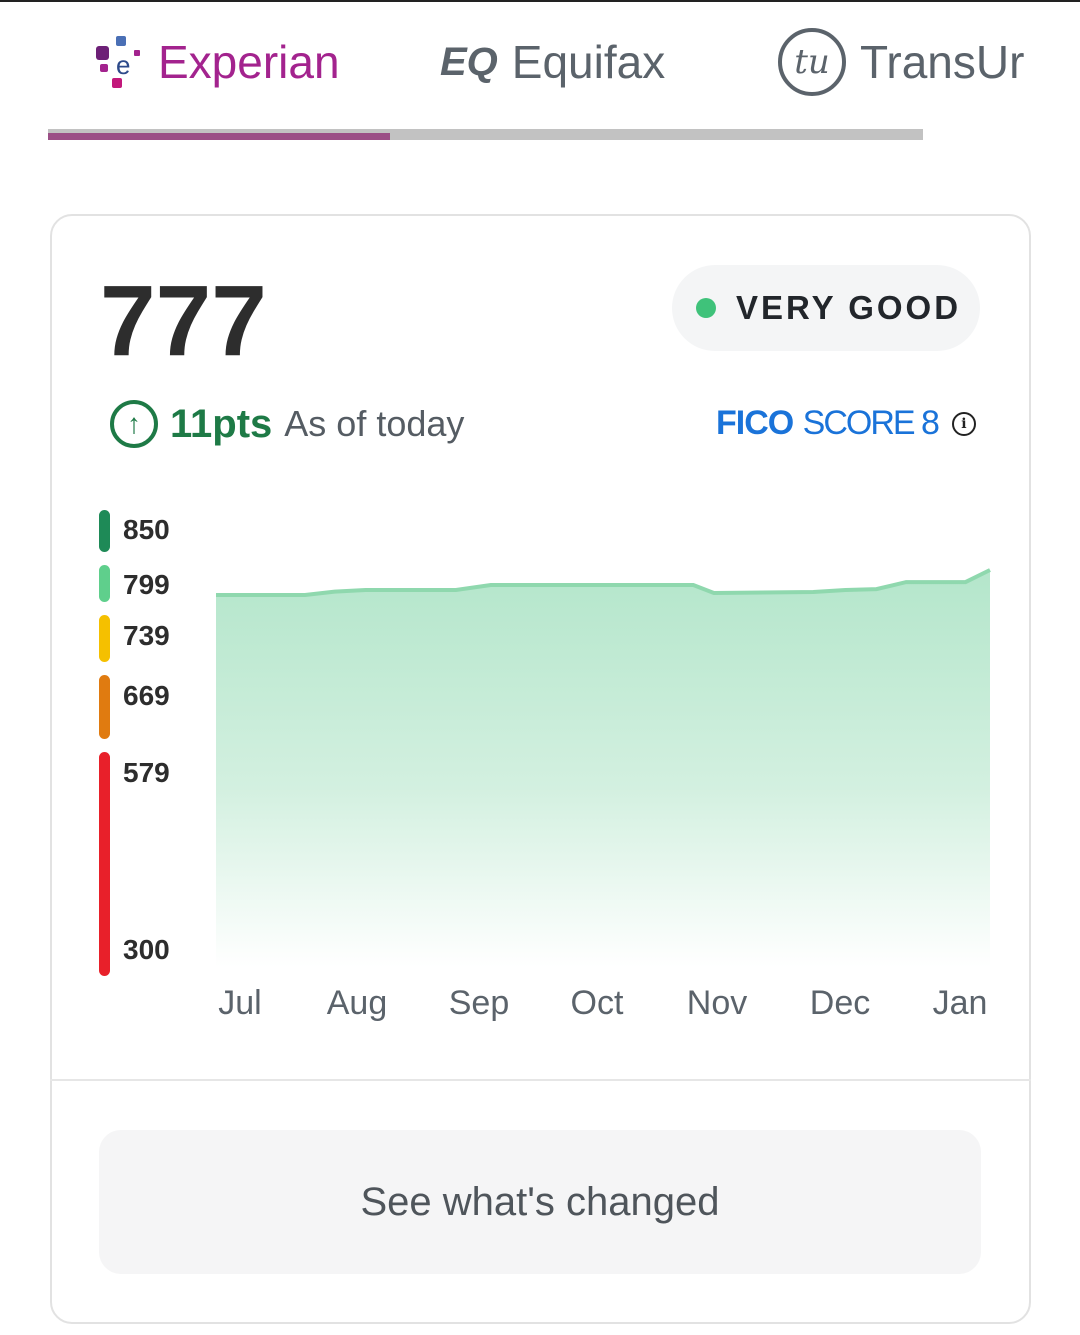 Image resolution: width=1080 pixels, height=1335 pixels. What do you see at coordinates (374, 423) in the screenshot?
I see `as-of-label: As of today` at bounding box center [374, 423].